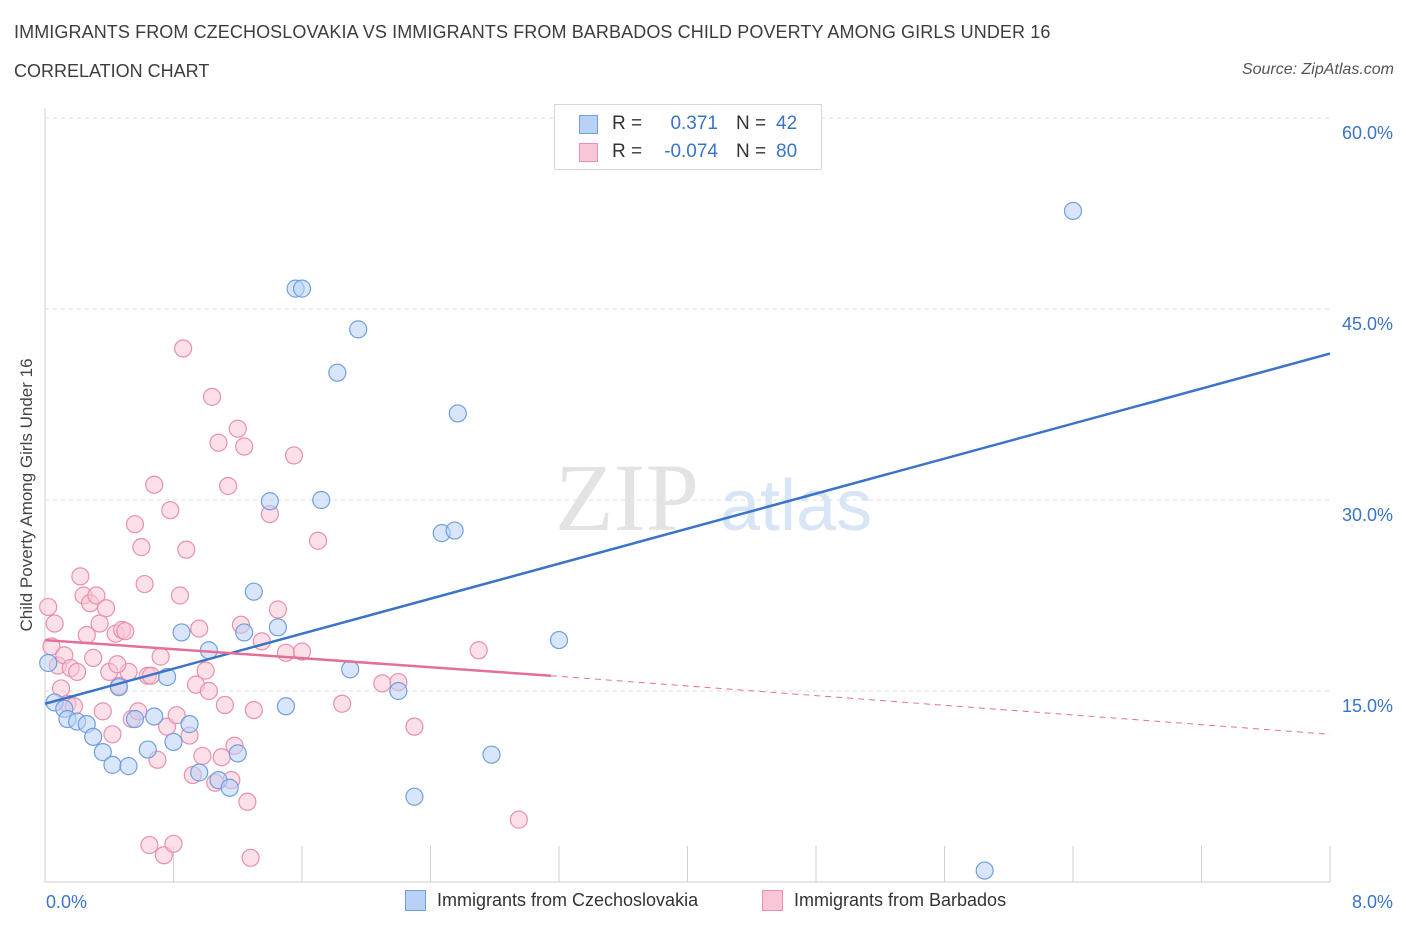  I want to click on x-tick-label: 0.0%, so click(66, 902).